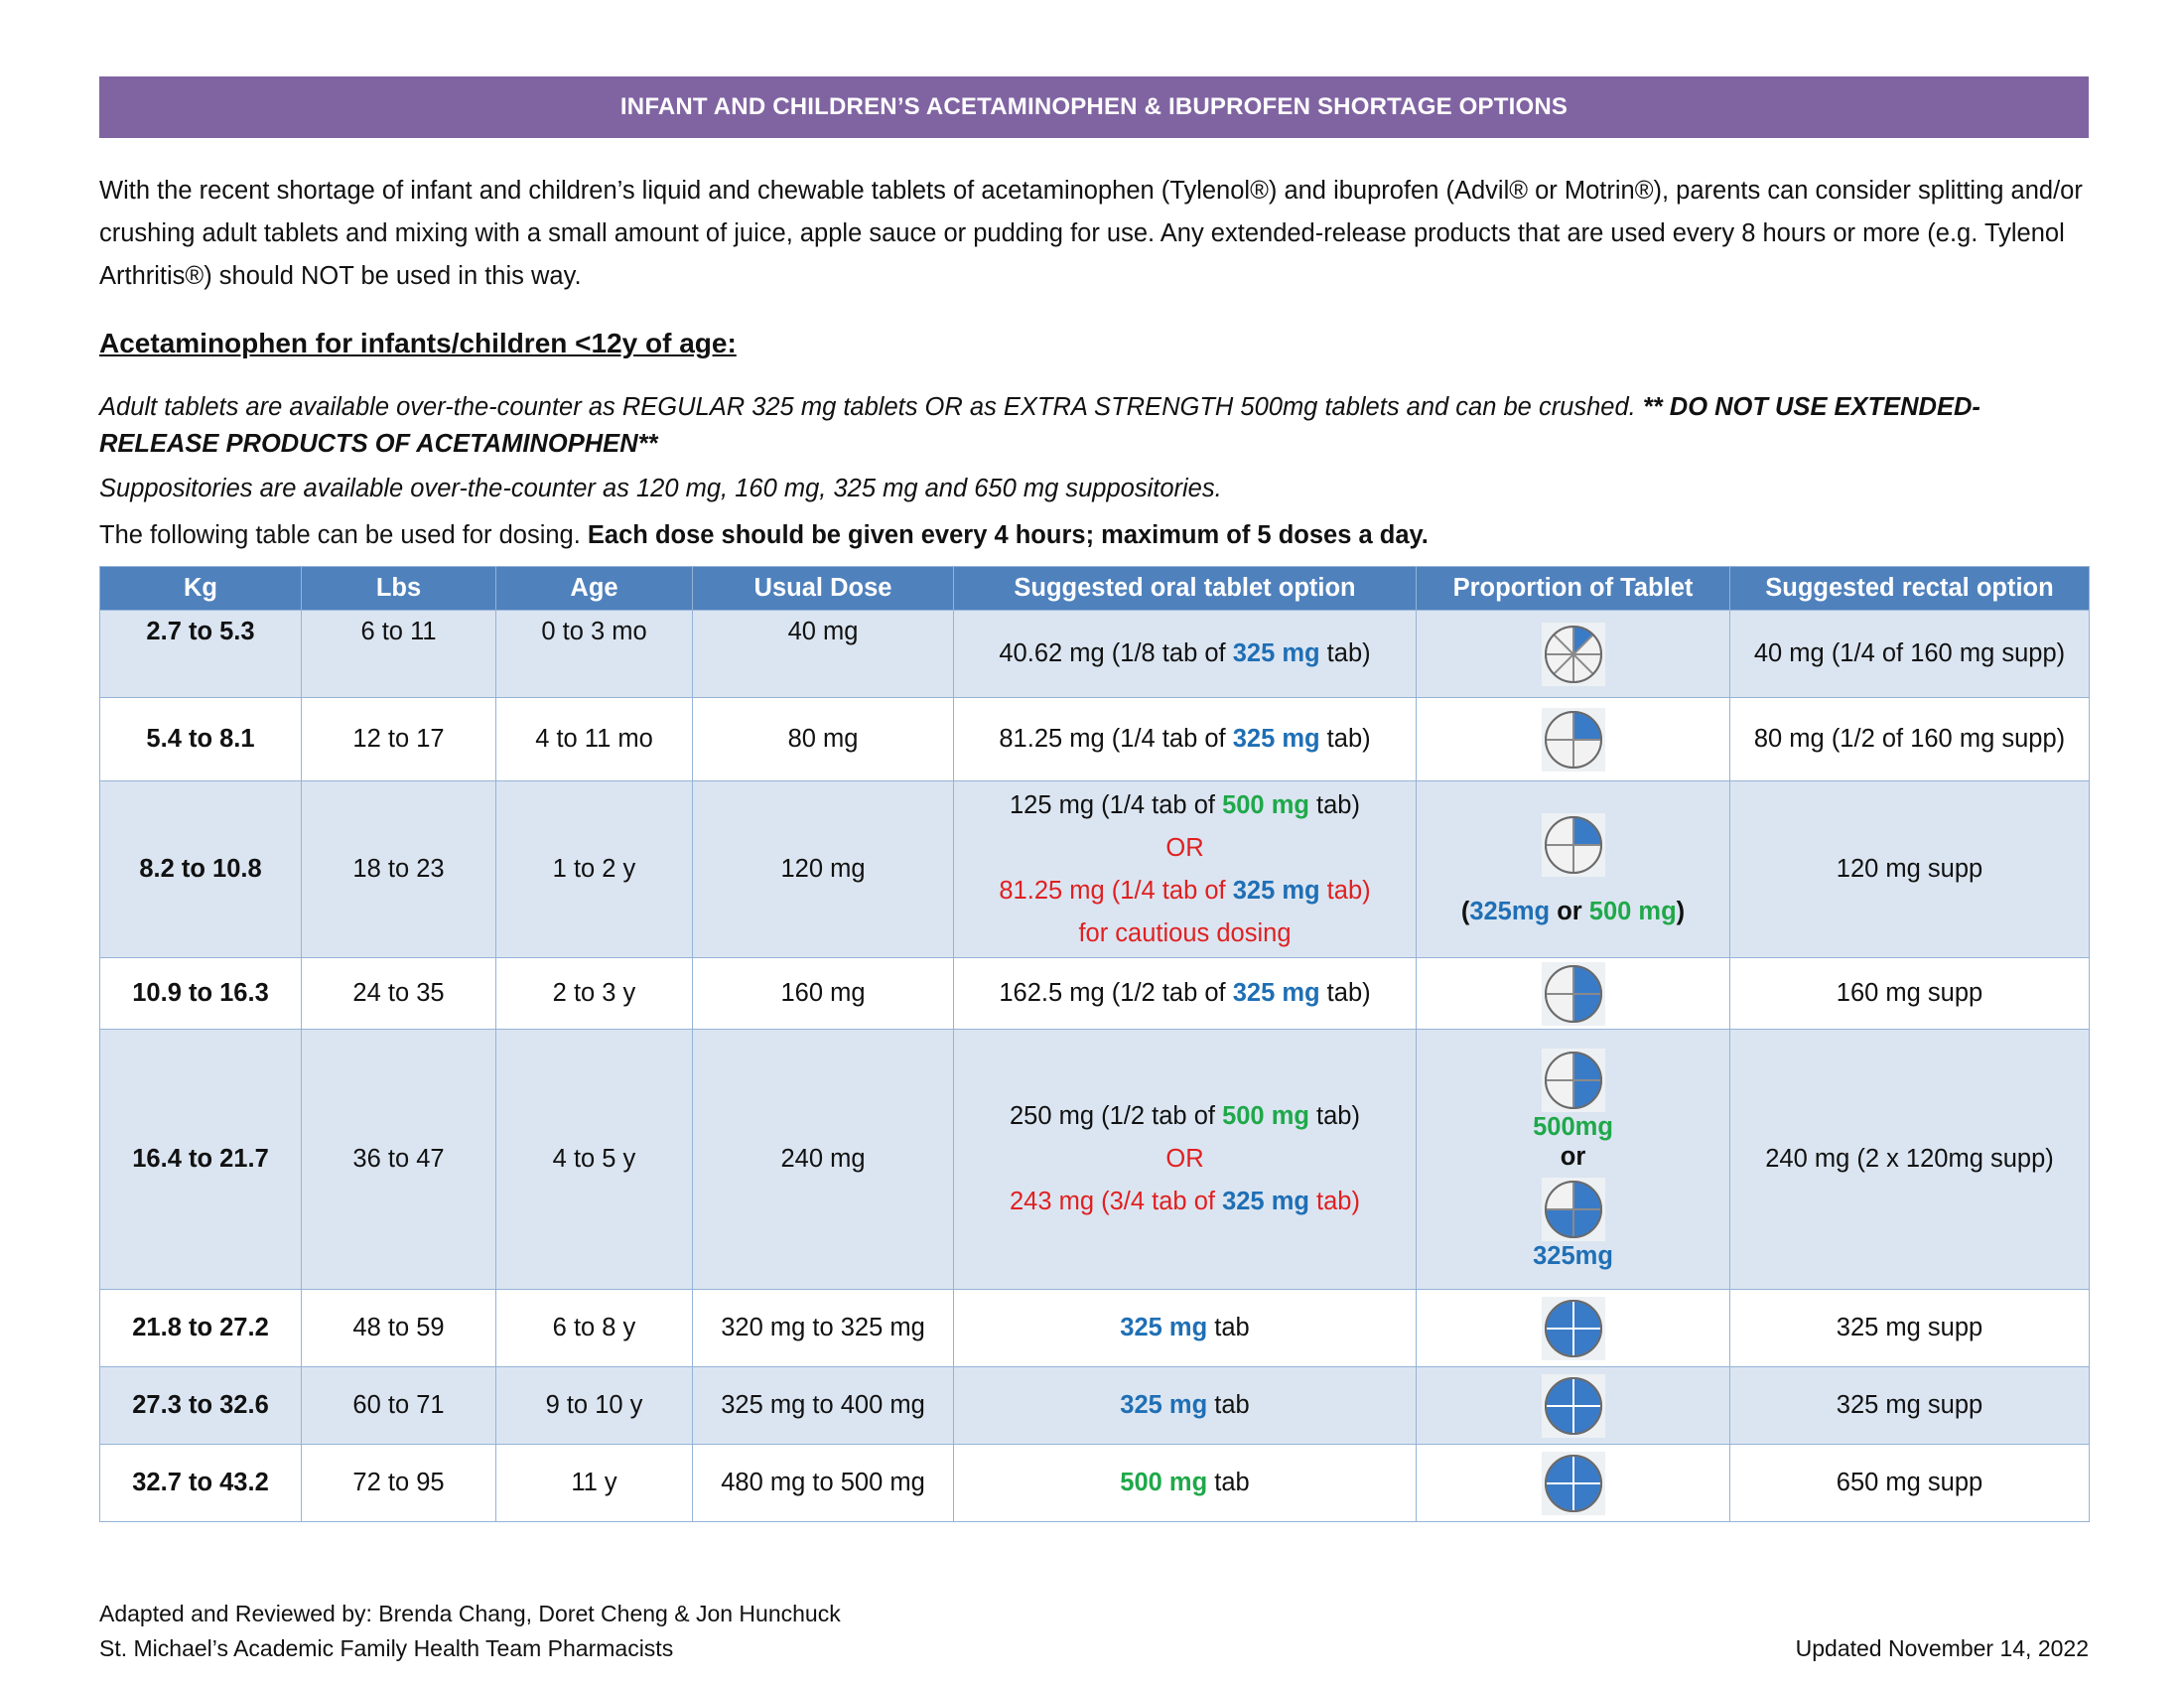 The image size is (2184, 1688). Describe the element at coordinates (200, 1405) in the screenshot. I see `cell-kg: 27.3 to 32.6` at that location.